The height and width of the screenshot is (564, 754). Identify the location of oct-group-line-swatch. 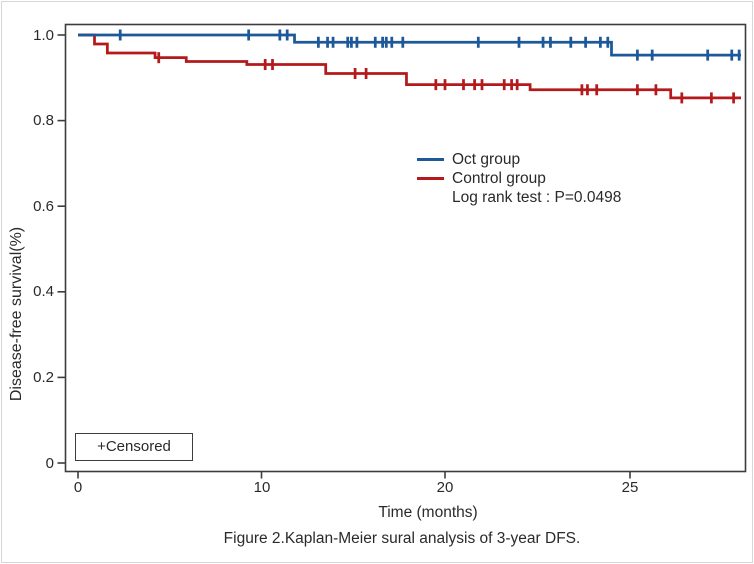
(430, 159).